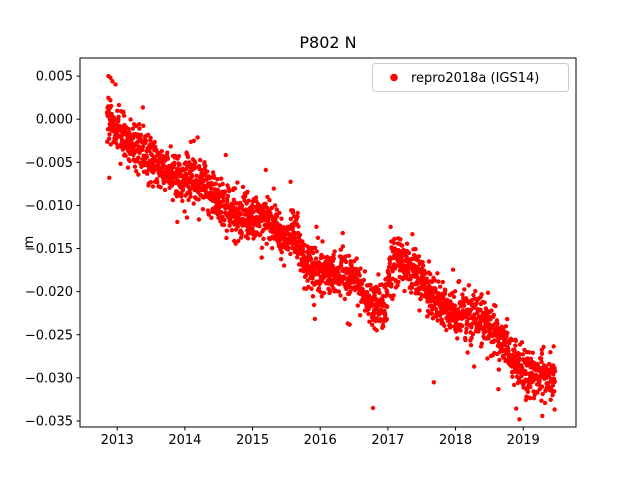  I want to click on y-tick-label: −0.015, so click(49, 249).